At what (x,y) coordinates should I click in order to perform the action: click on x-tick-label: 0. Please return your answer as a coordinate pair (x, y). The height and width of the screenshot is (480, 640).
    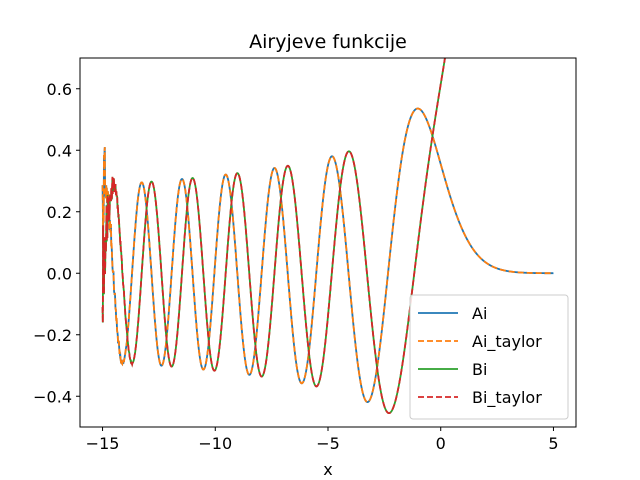
    Looking at the image, I should click on (441, 443).